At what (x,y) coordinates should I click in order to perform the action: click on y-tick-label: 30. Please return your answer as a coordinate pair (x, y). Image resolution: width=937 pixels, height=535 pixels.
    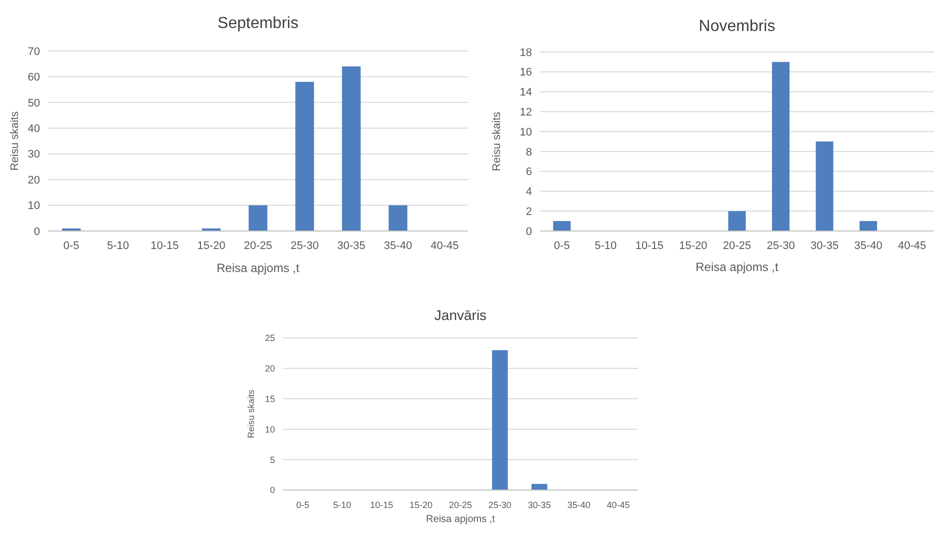
    Looking at the image, I should click on (34, 154).